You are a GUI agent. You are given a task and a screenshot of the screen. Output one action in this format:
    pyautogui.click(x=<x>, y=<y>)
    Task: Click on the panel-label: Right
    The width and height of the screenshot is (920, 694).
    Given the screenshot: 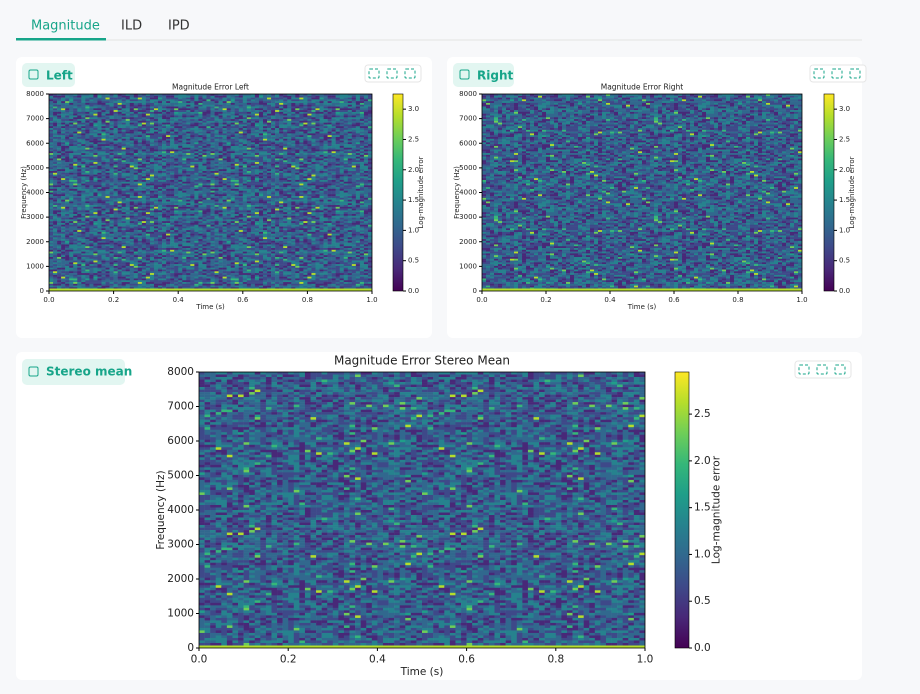 What is the action you would take?
    pyautogui.click(x=495, y=76)
    